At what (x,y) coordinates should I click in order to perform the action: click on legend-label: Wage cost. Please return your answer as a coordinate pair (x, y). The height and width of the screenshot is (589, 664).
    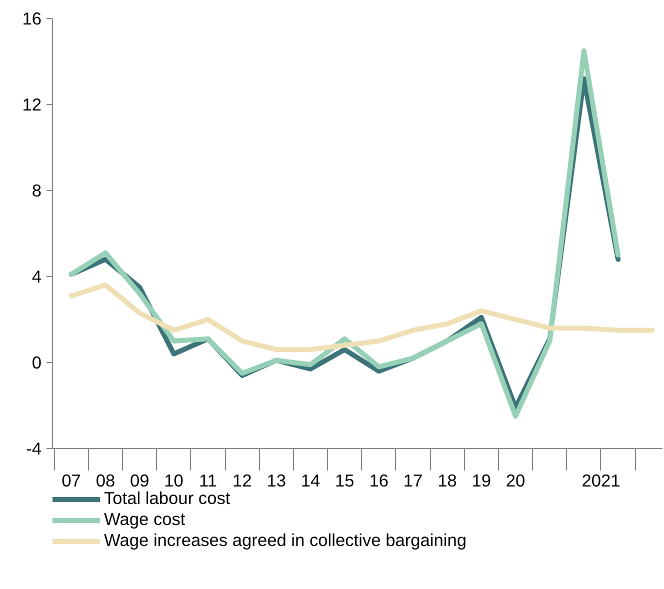
    Looking at the image, I should click on (145, 519).